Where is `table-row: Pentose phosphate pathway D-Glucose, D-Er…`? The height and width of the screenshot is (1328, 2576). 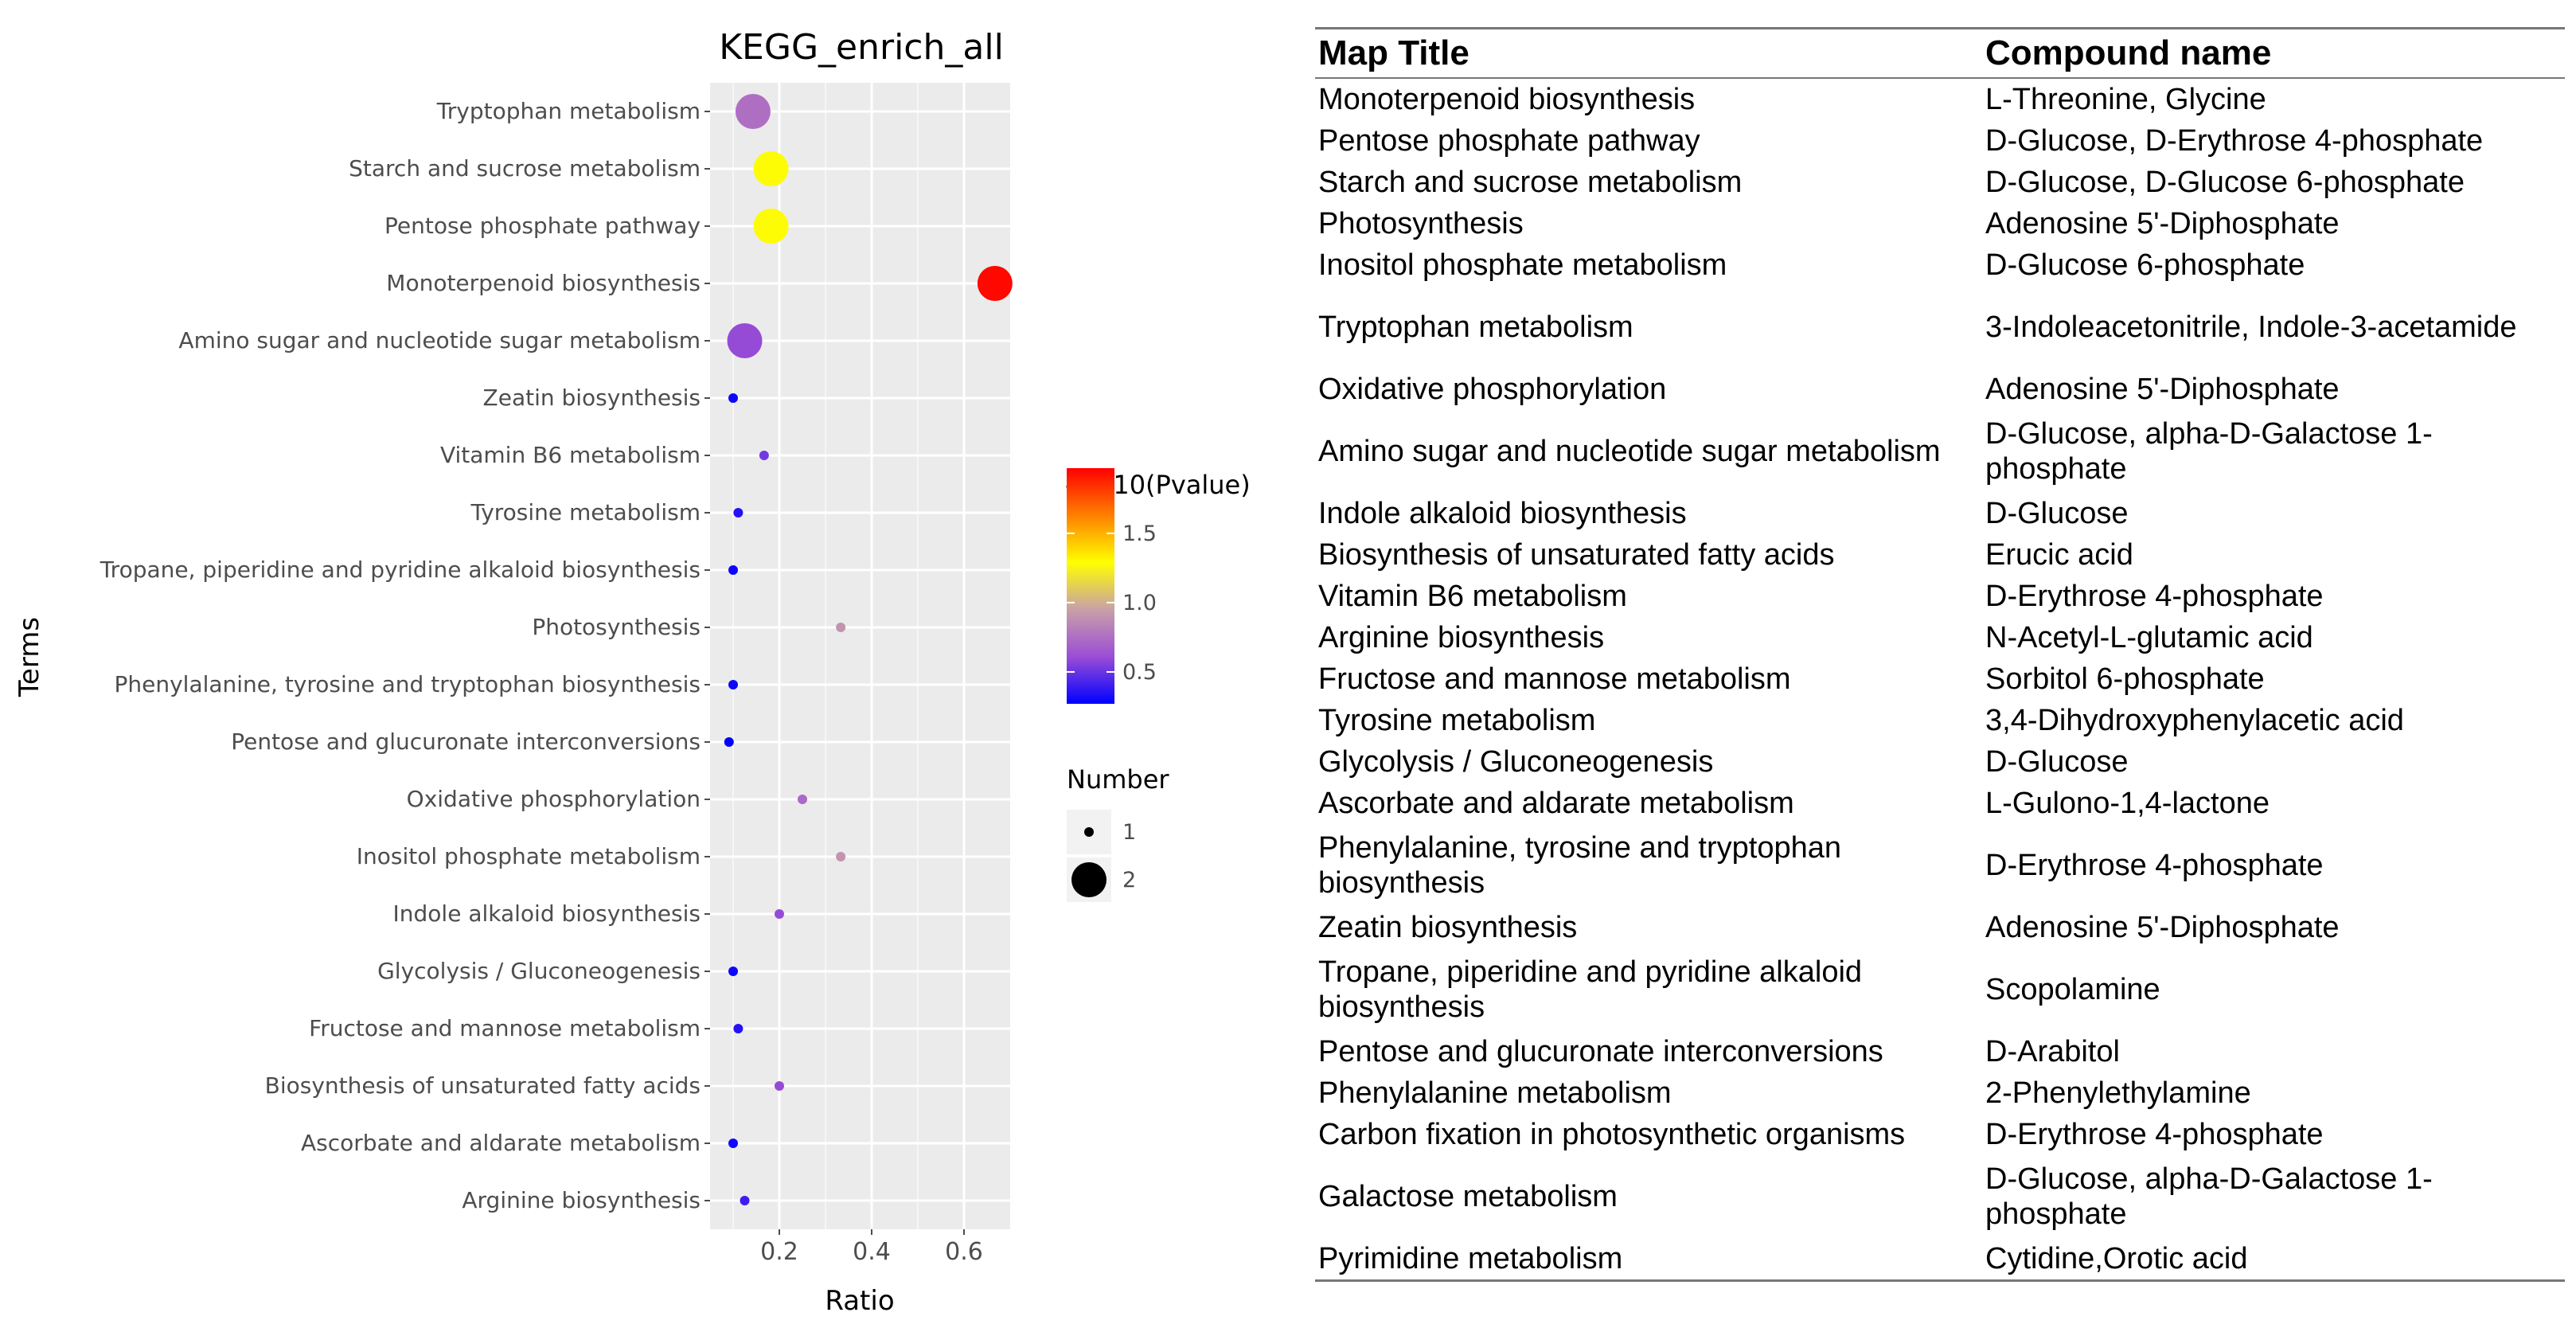 table-row: Pentose phosphate pathway D-Glucose, D-Er… is located at coordinates (1940, 141).